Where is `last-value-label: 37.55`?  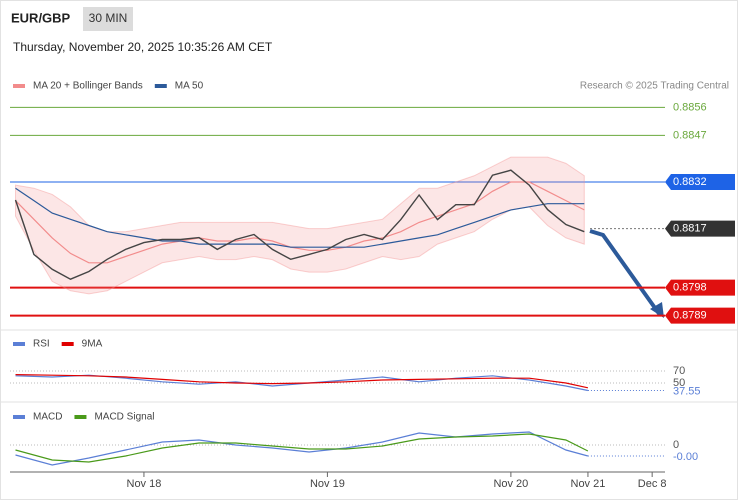
last-value-label: 37.55 is located at coordinates (687, 391).